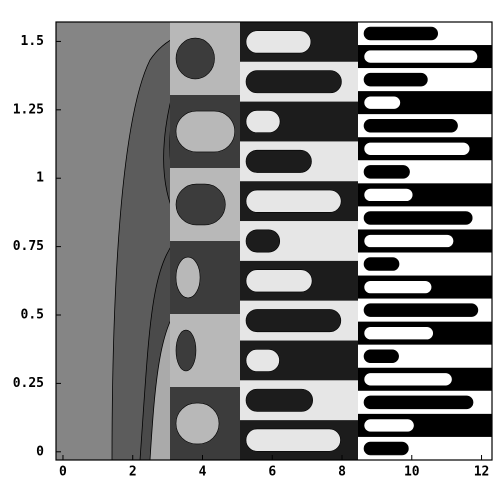 Image resolution: width=498 pixels, height=502 pixels. I want to click on x-tick-label: 0, so click(63, 472).